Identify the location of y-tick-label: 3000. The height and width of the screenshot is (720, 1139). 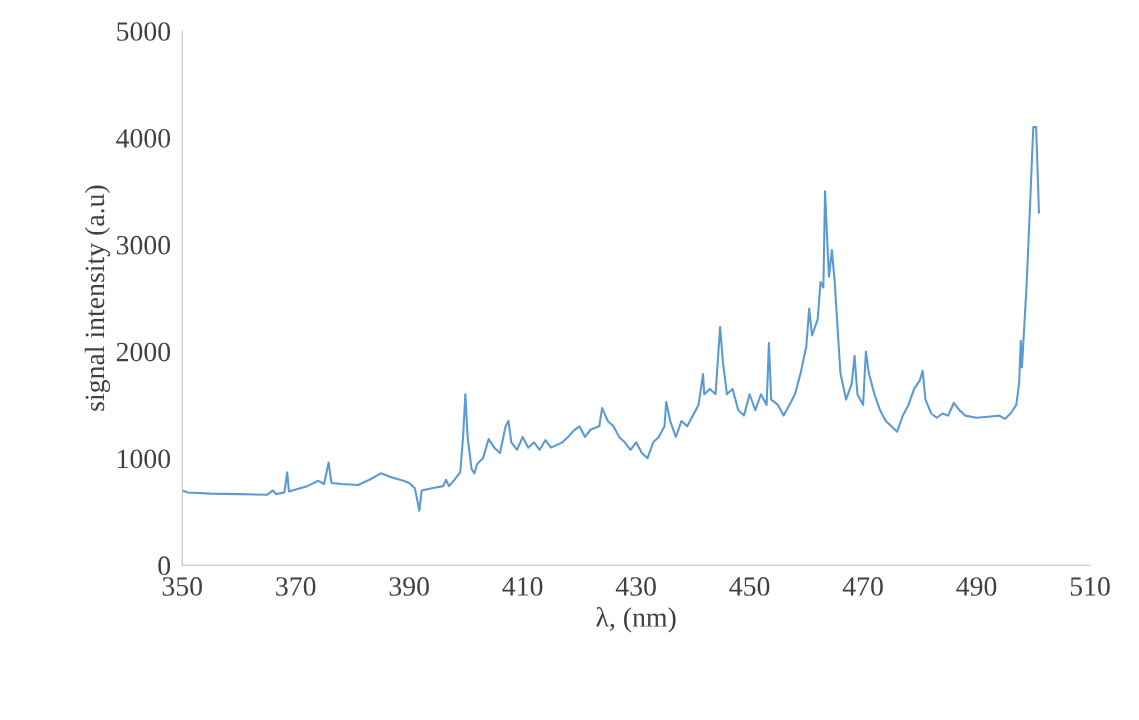
(143, 245).